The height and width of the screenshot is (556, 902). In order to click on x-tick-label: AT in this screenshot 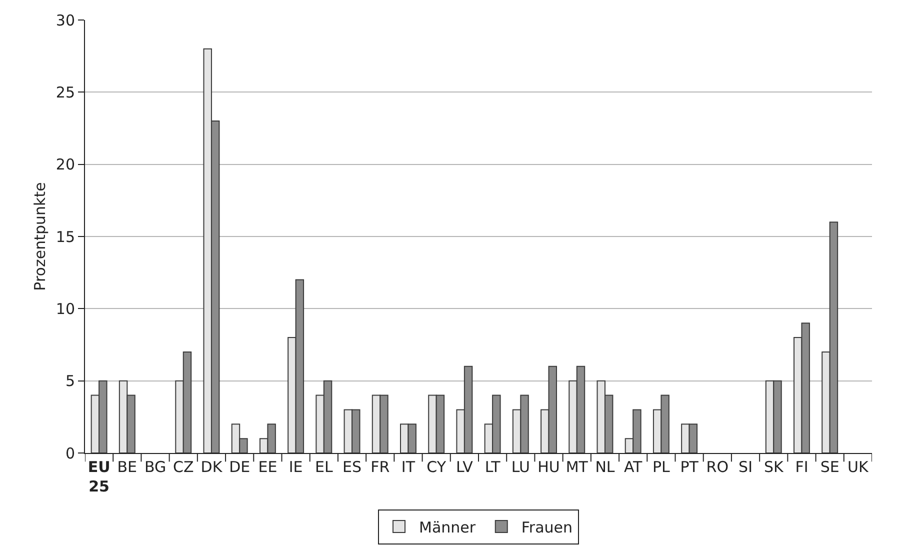, I will do `click(634, 467)`.